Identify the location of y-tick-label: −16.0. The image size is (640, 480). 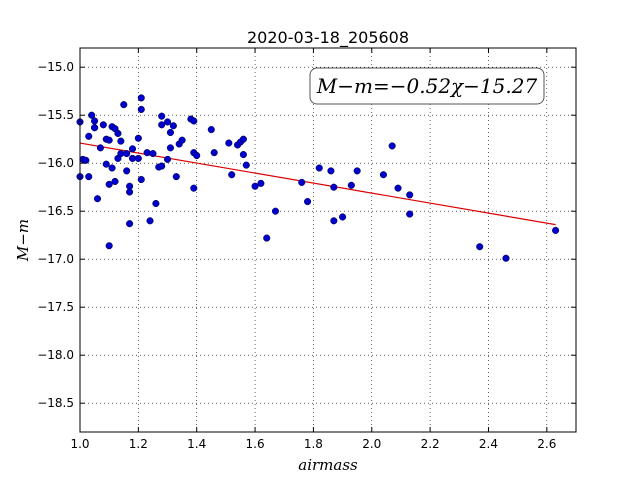
(55, 163).